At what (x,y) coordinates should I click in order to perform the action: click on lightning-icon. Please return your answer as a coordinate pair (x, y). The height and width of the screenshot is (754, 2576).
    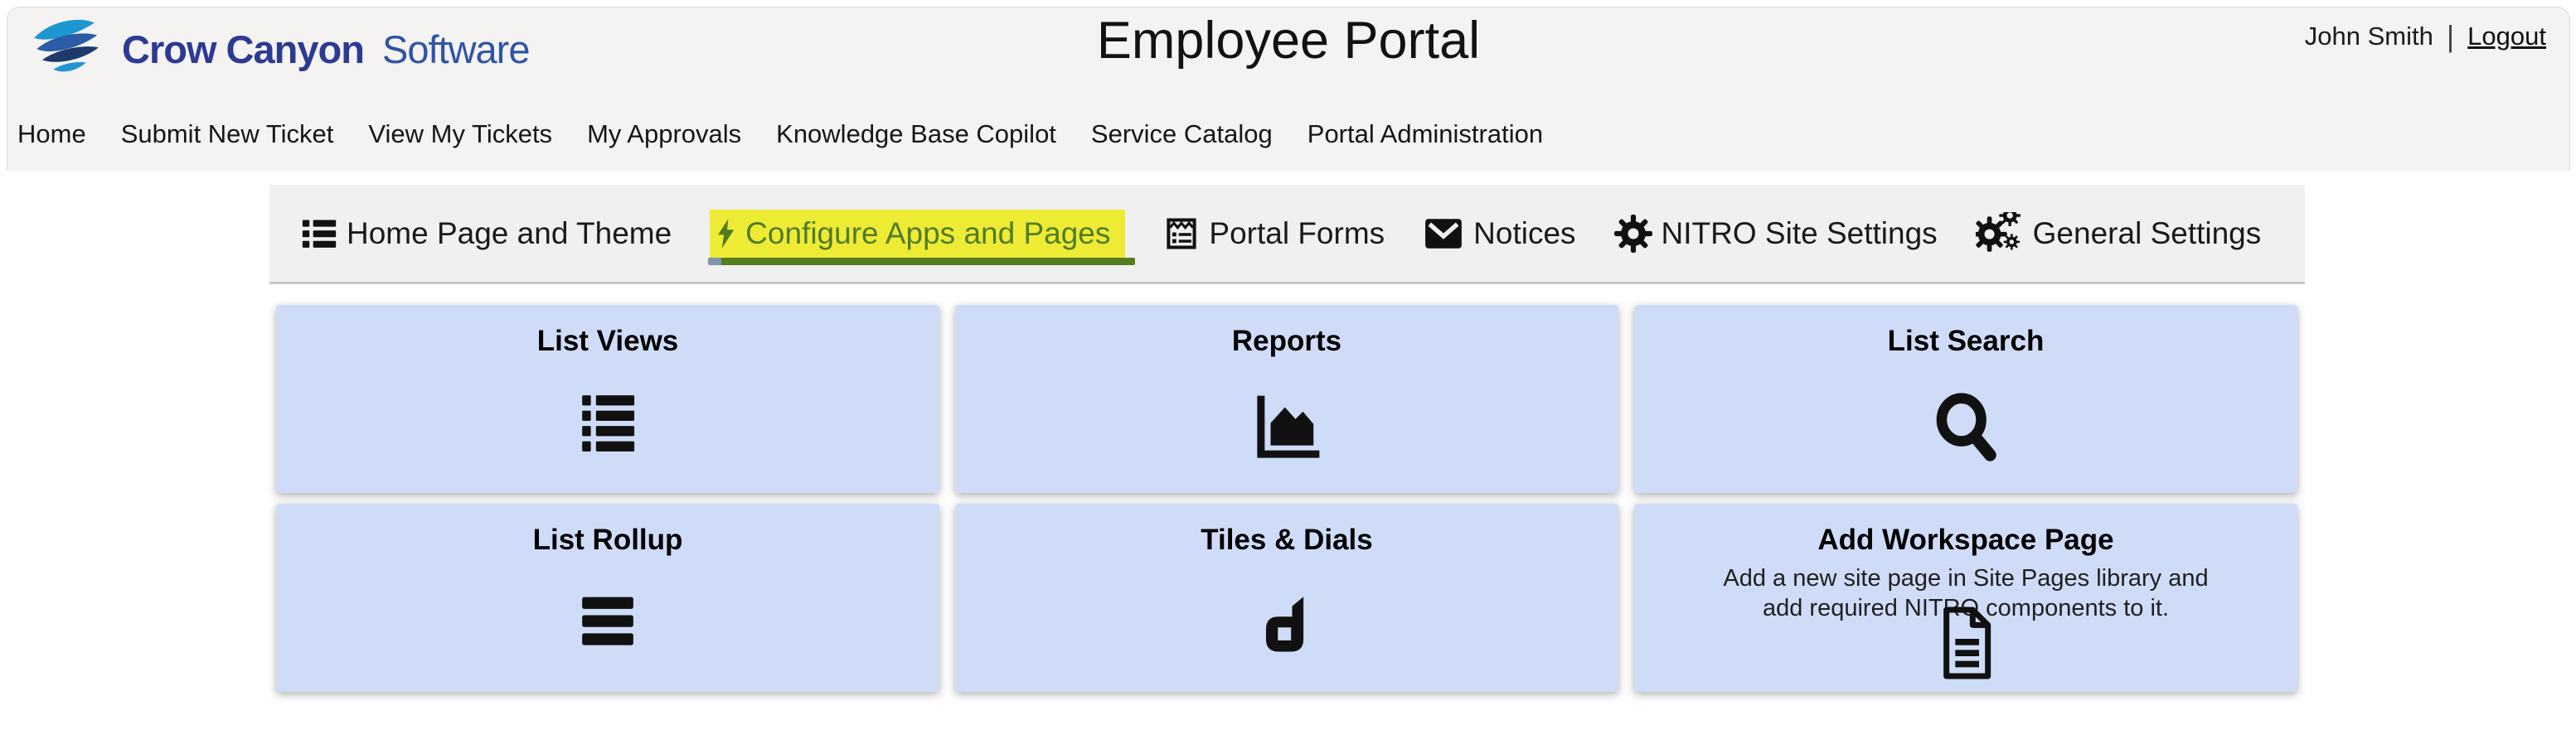
    Looking at the image, I should click on (726, 234).